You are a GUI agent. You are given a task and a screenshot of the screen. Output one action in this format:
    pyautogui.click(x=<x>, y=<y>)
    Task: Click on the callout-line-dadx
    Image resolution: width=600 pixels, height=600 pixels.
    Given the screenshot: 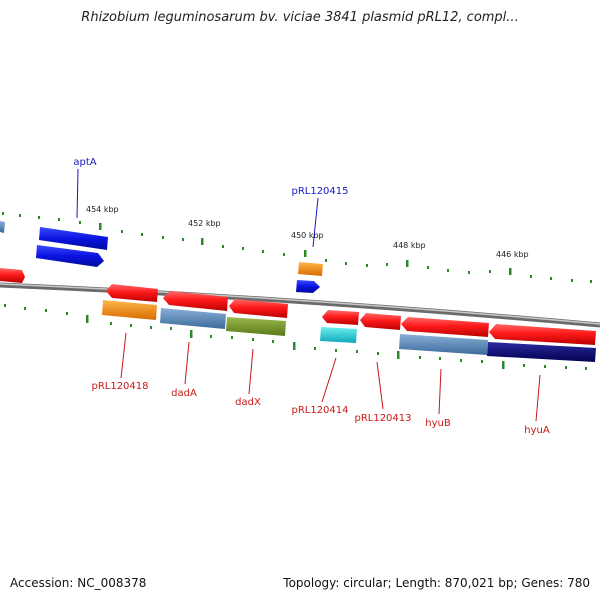 What is the action you would take?
    pyautogui.click(x=251, y=371)
    